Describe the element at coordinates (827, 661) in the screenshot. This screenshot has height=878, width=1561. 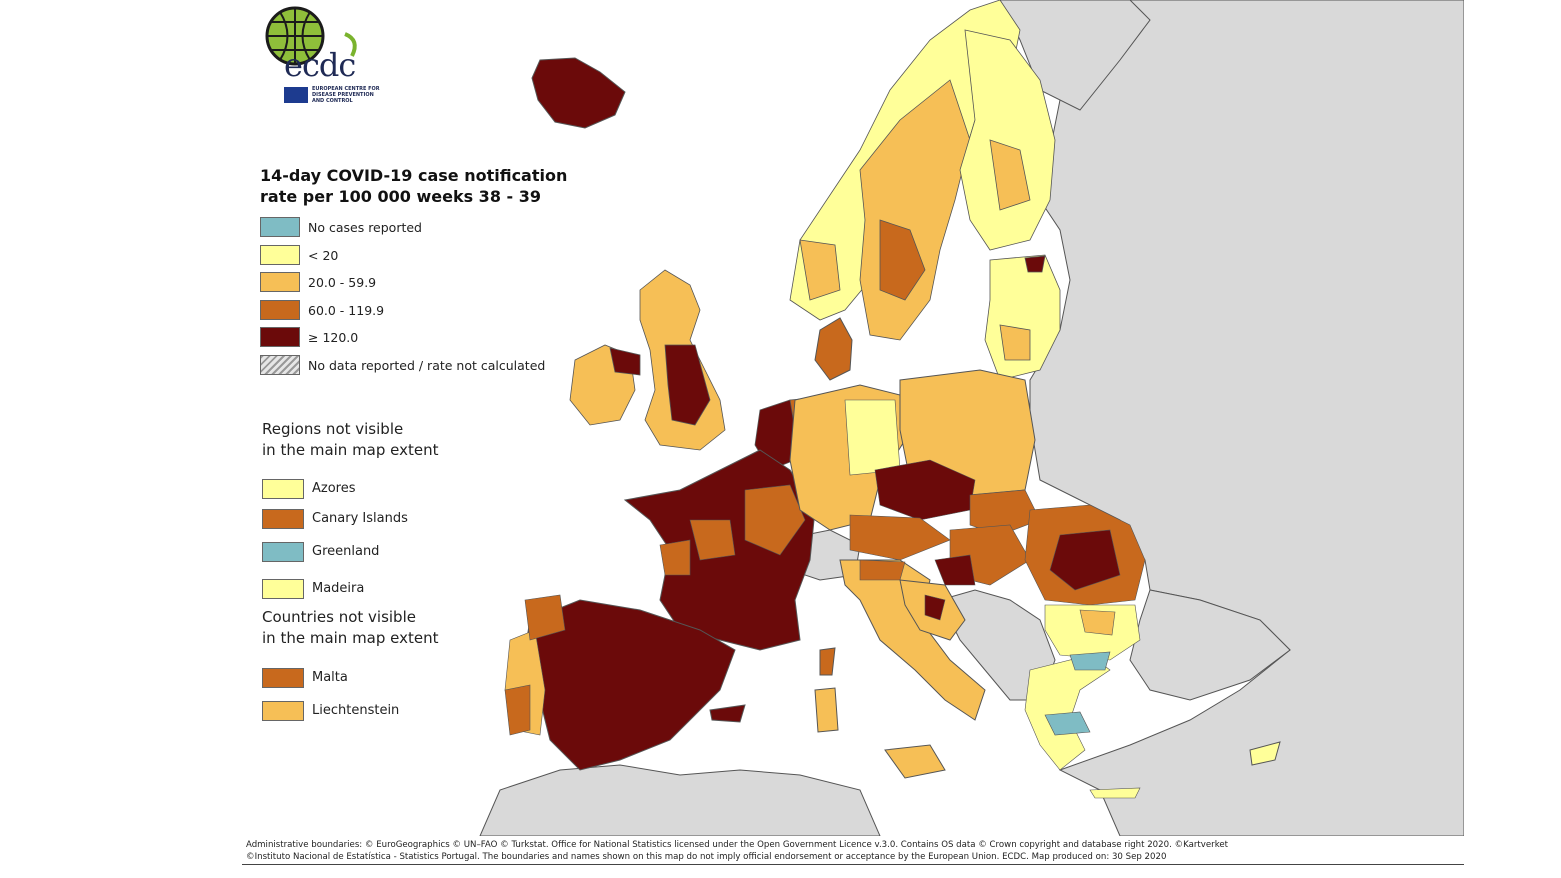
I see `corsica` at that location.